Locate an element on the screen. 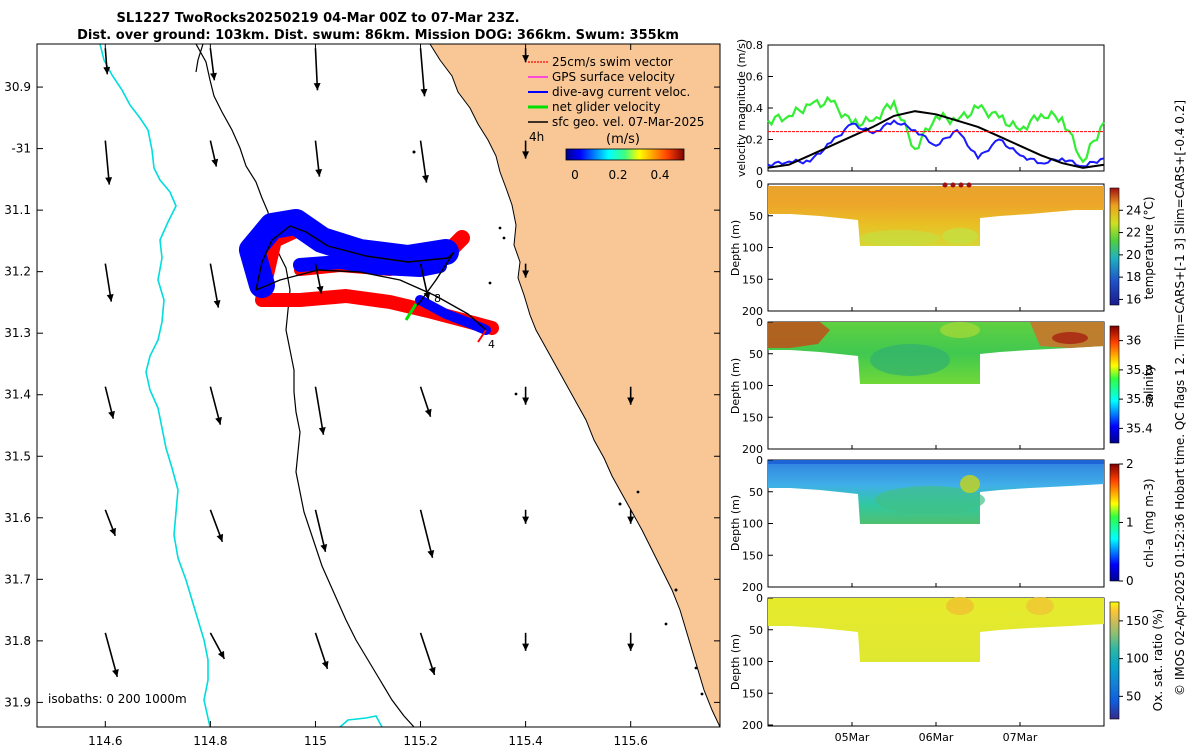 This screenshot has width=1200, height=750. legend-label-geo: sfc geo. vel. 07-Mar-2025 is located at coordinates (628, 122).